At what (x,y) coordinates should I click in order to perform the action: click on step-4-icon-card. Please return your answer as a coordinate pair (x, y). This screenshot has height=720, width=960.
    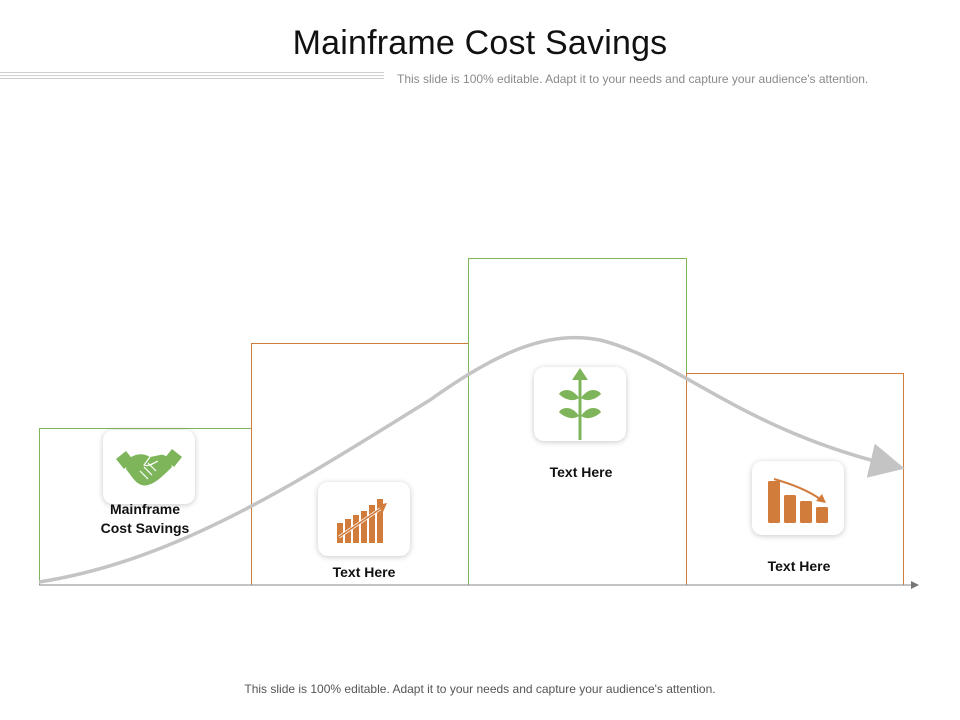
    Looking at the image, I should click on (798, 498).